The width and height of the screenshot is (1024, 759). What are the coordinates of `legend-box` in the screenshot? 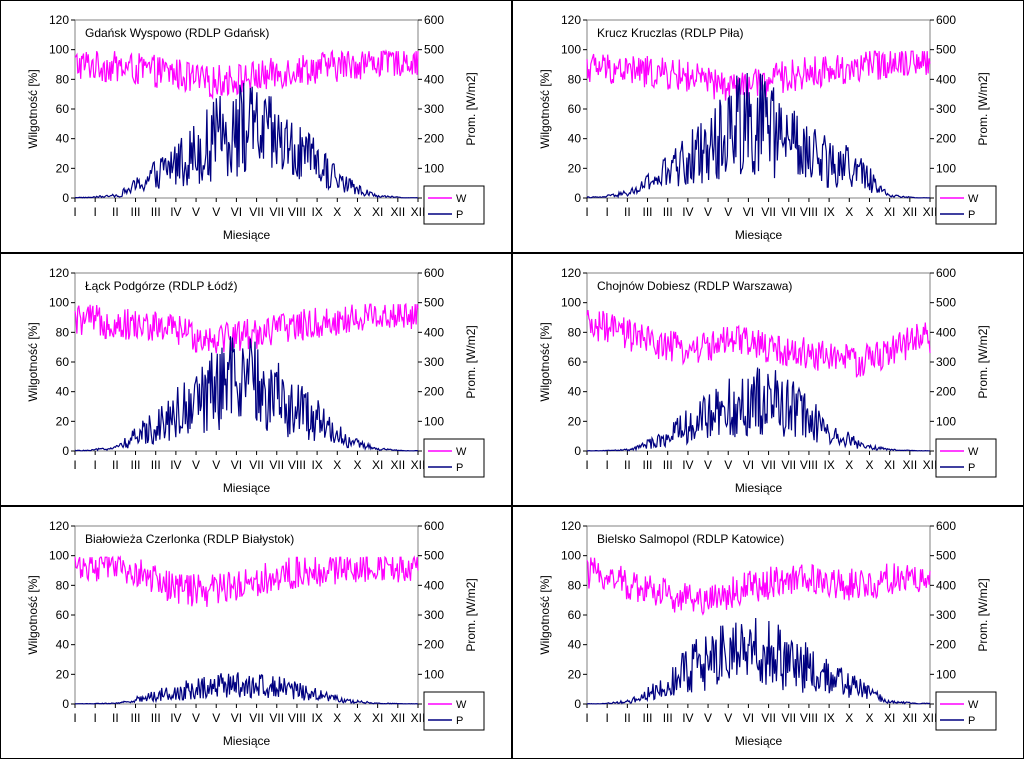 It's located at (454, 711).